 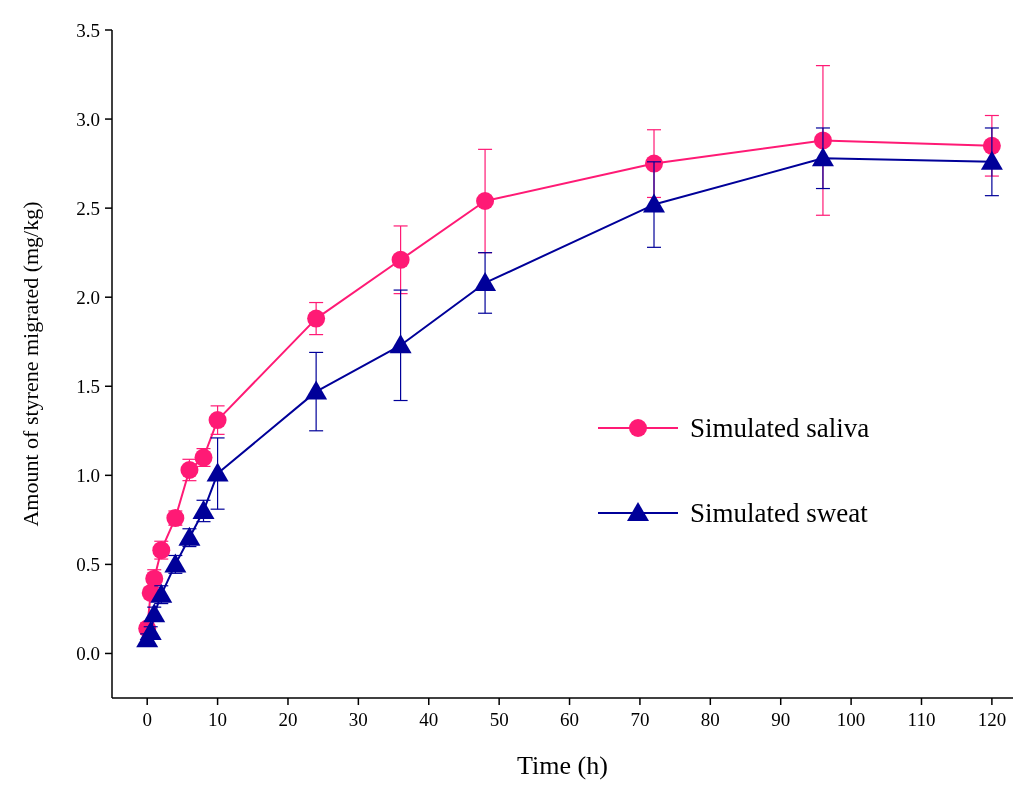 What do you see at coordinates (992, 719) in the screenshot?
I see `x-tick-label: 120` at bounding box center [992, 719].